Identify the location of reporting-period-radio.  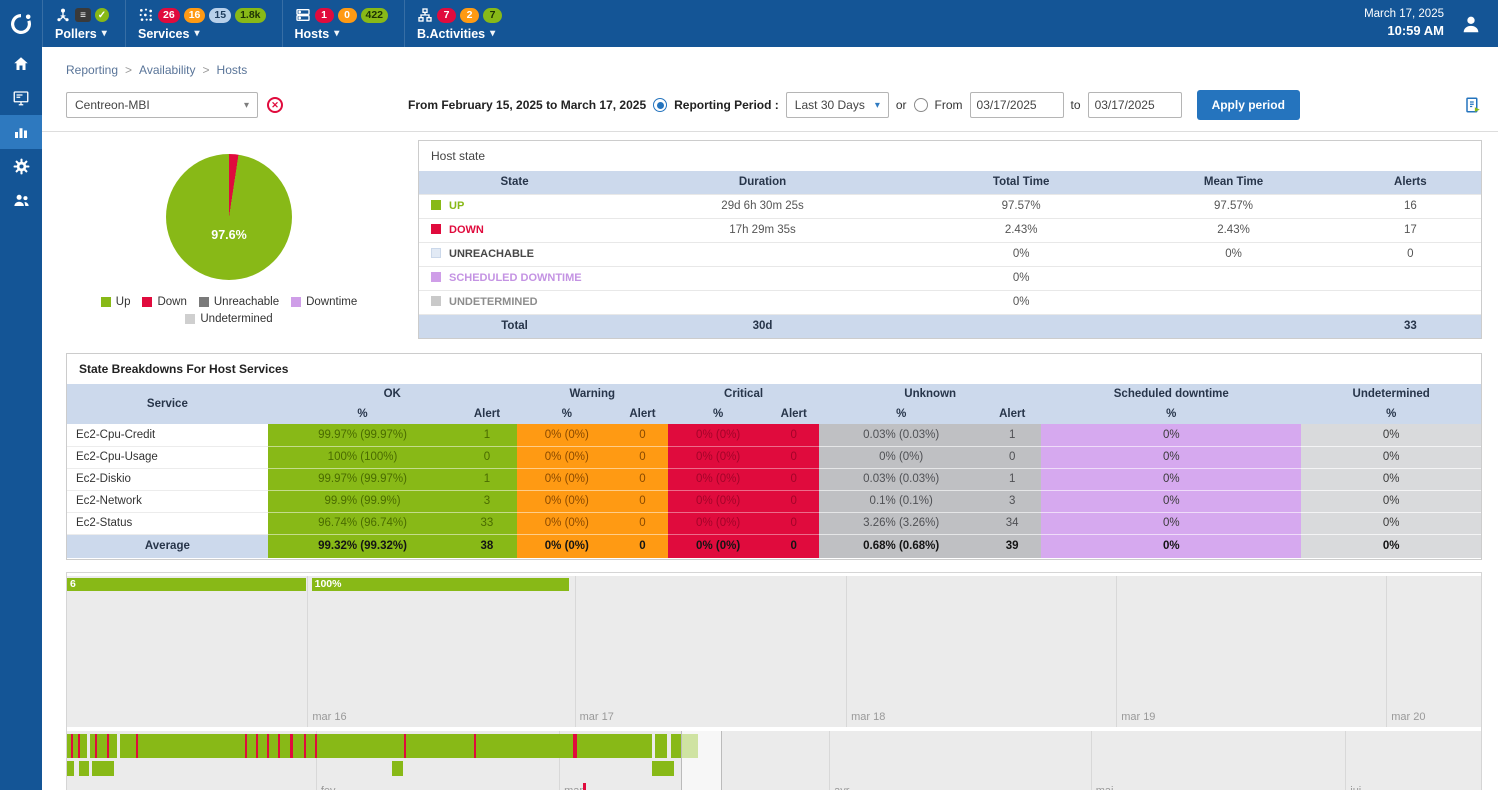
(660, 105).